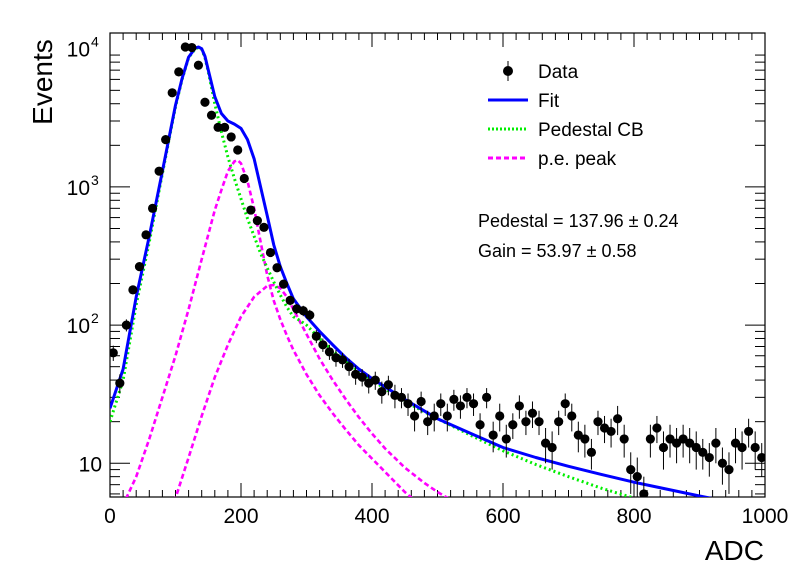 This screenshot has width=796, height=572. What do you see at coordinates (591, 130) in the screenshot?
I see `legend-label: Pedestal CB` at bounding box center [591, 130].